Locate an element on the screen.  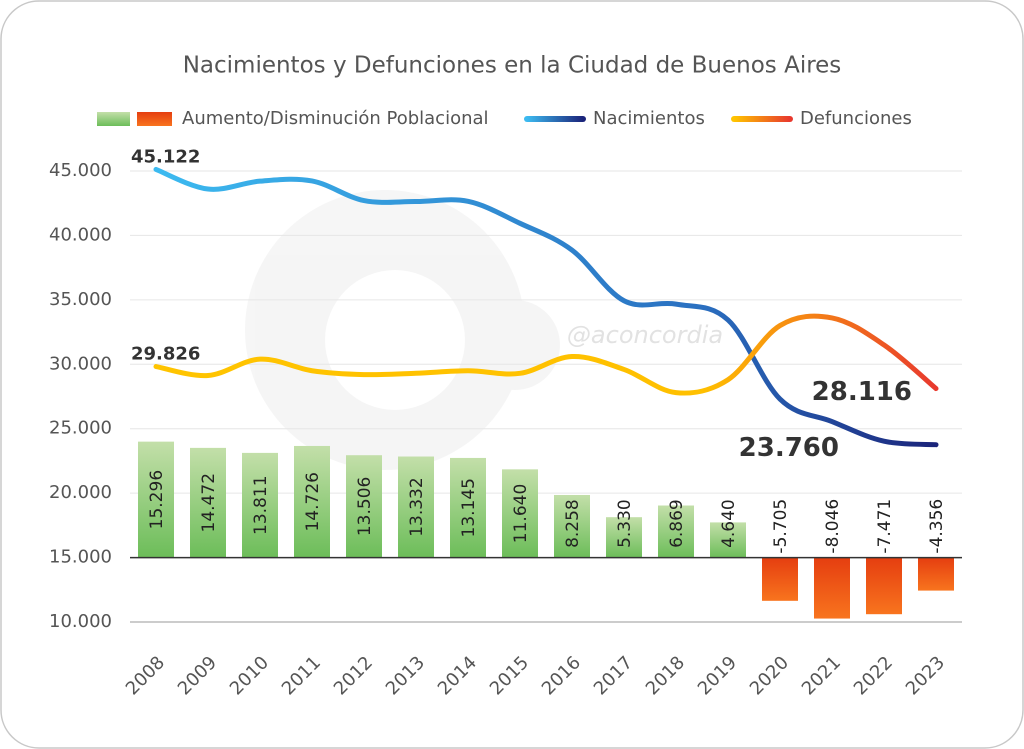
line-value-label: 28.116 is located at coordinates (862, 392).